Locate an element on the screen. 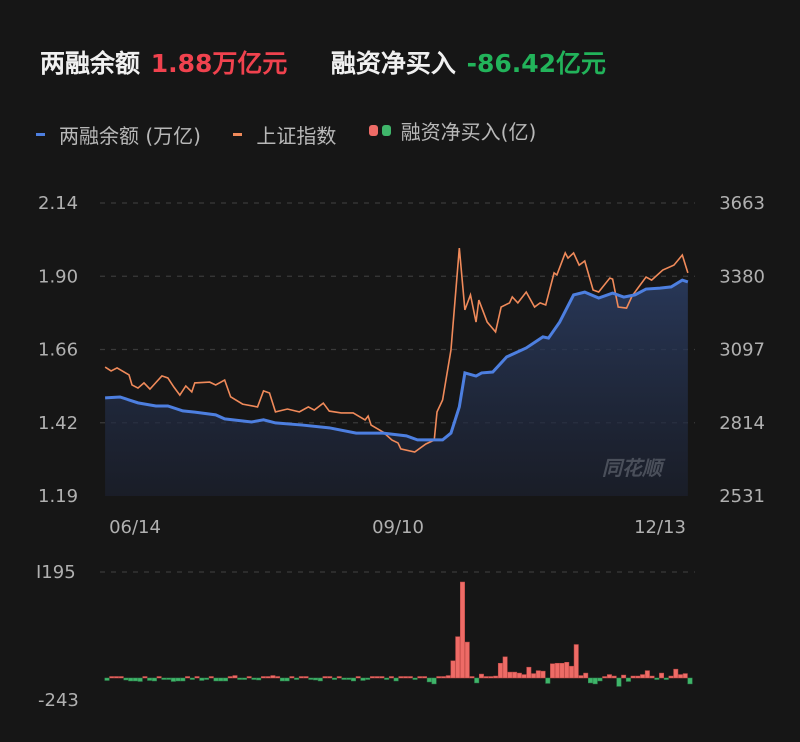 The image size is (800, 742). net-buy-value: -86.42亿元 is located at coordinates (536, 63).